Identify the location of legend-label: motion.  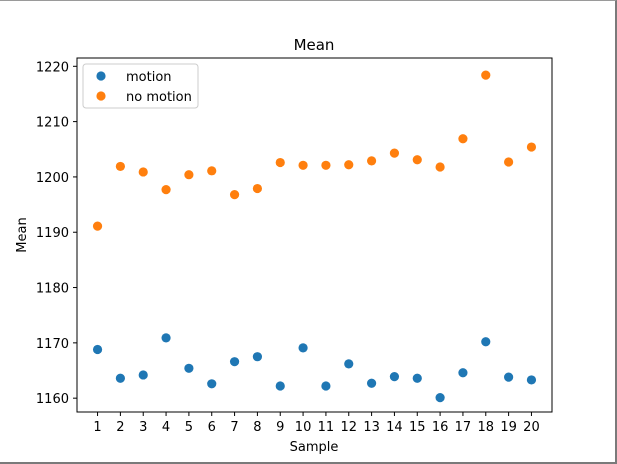
(149, 77).